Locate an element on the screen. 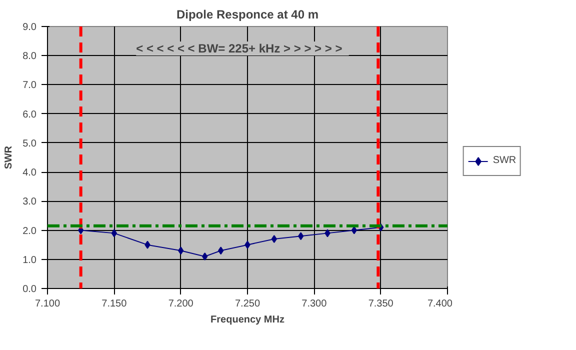  y-tick-label: 1.0 is located at coordinates (29, 260).